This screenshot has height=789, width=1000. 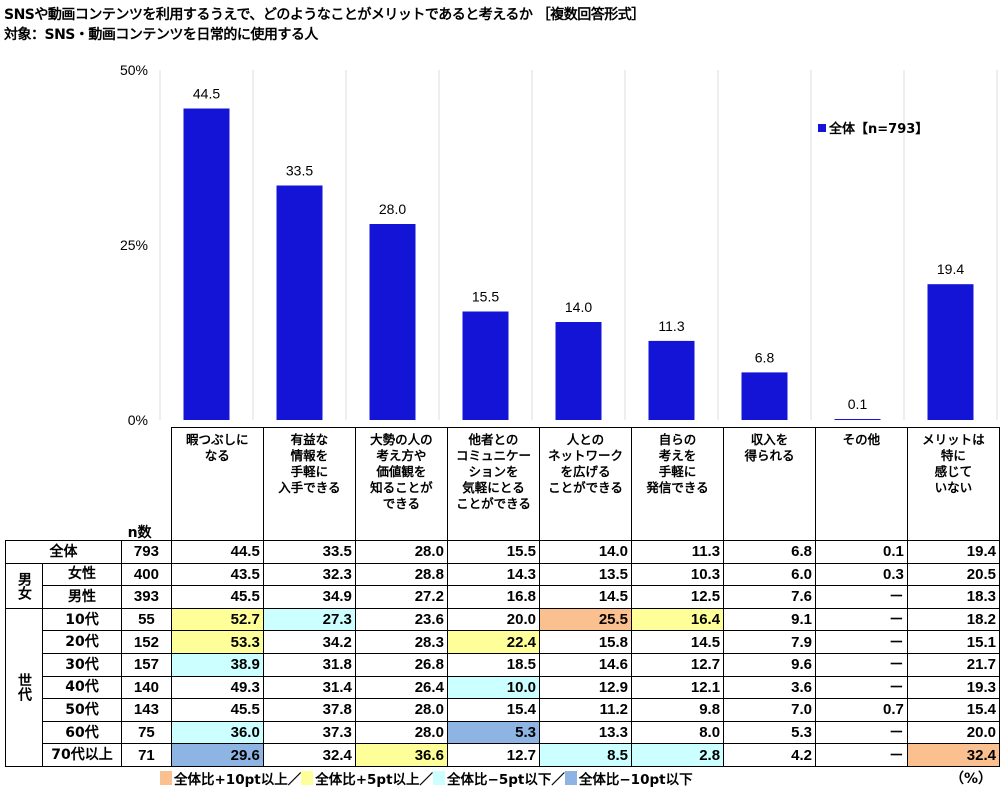 What do you see at coordinates (677, 487) in the screenshot?
I see `column-header-line: 発信できる` at bounding box center [677, 487].